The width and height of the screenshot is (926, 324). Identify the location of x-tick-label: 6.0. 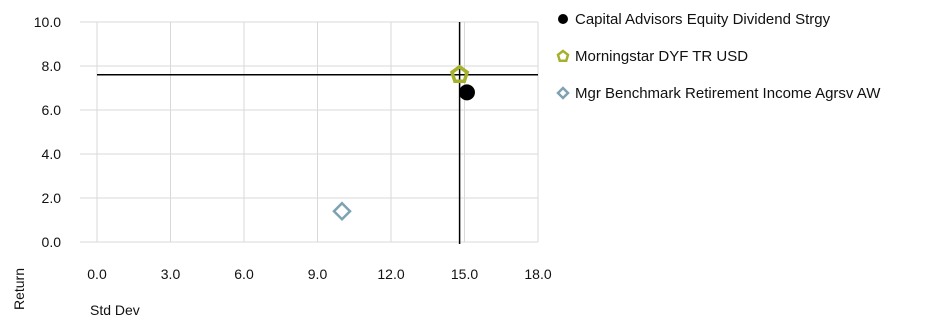
(244, 274).